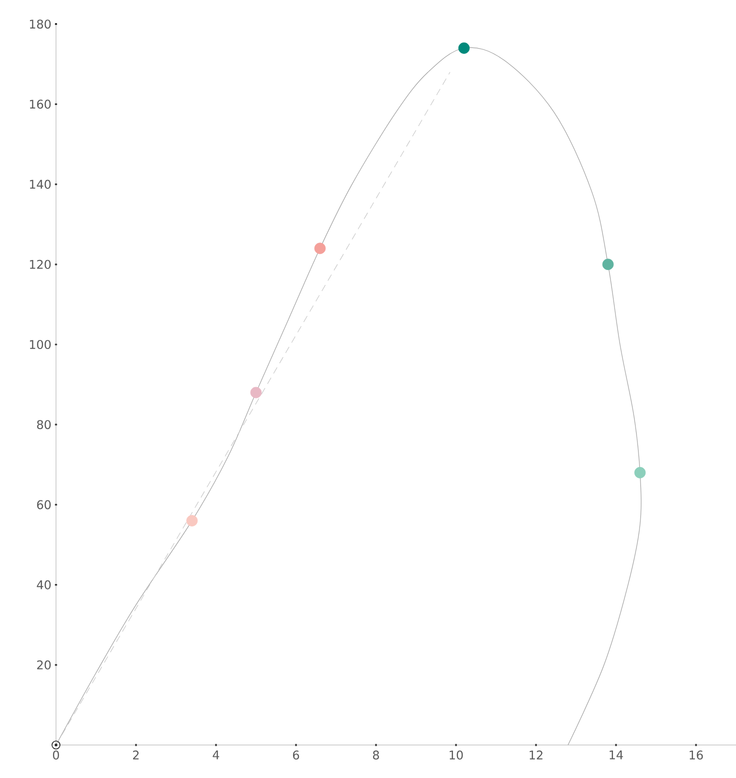  Describe the element at coordinates (136, 755) in the screenshot. I see `x-tick-label: 2` at that location.